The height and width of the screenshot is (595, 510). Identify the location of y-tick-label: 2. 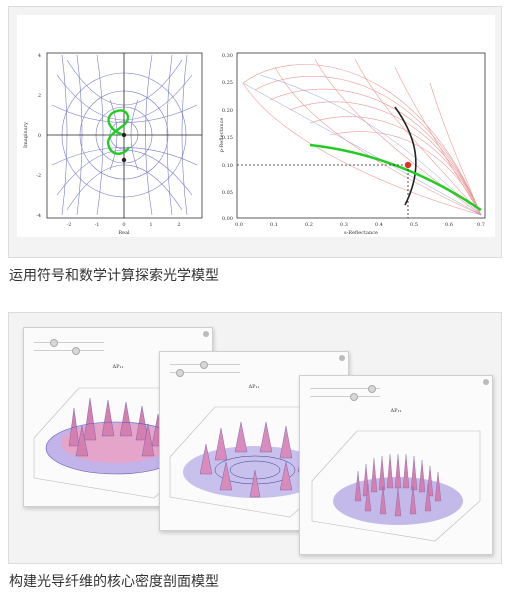
(39, 96).